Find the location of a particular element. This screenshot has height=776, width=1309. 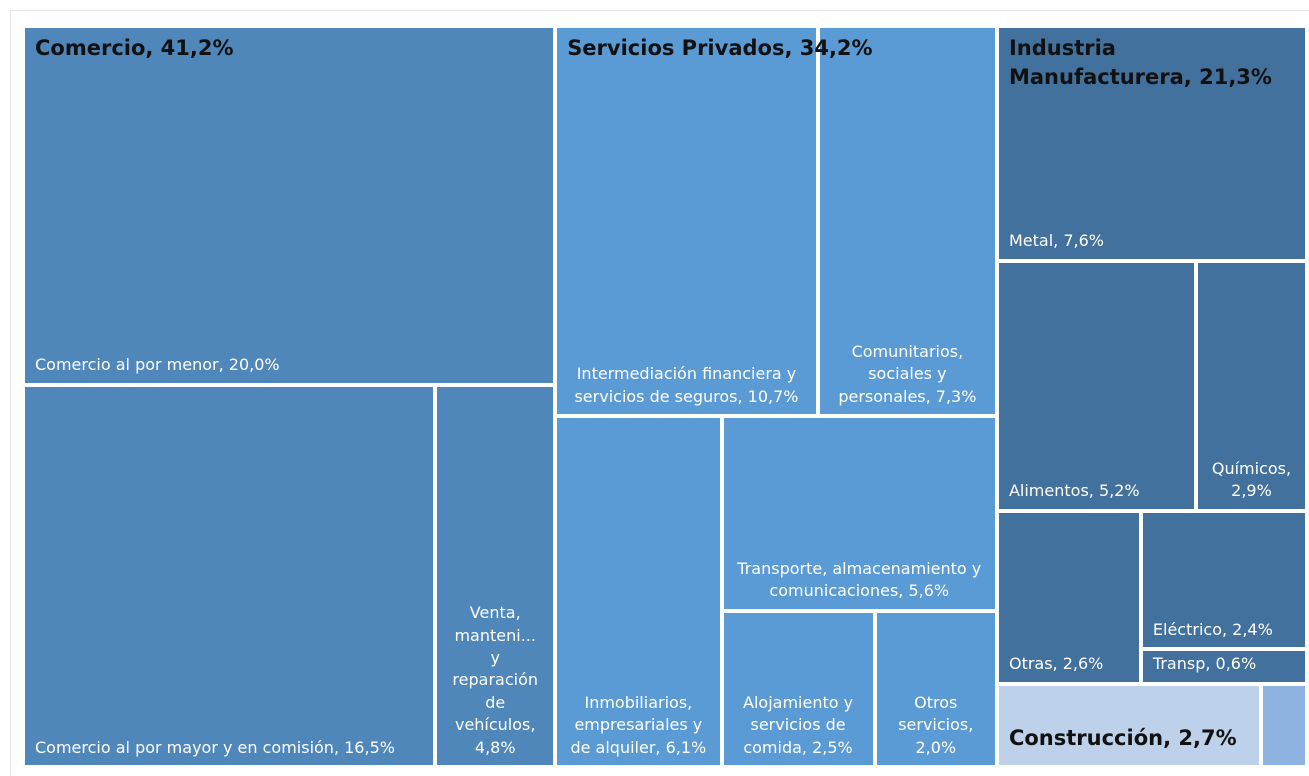

cell-label: Alojamiento y servicios de comida, 2,5% is located at coordinates (798, 724).